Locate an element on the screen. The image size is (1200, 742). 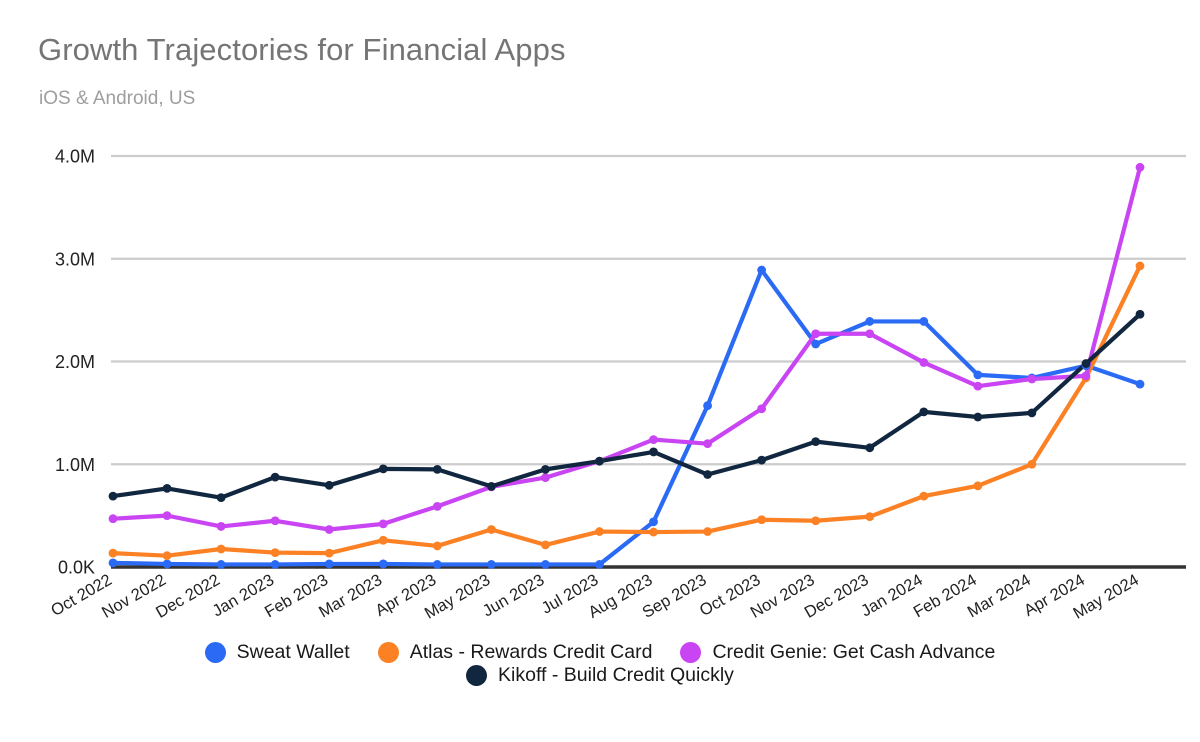
chart-subtitle: iOS & Android, US is located at coordinates (117, 98).